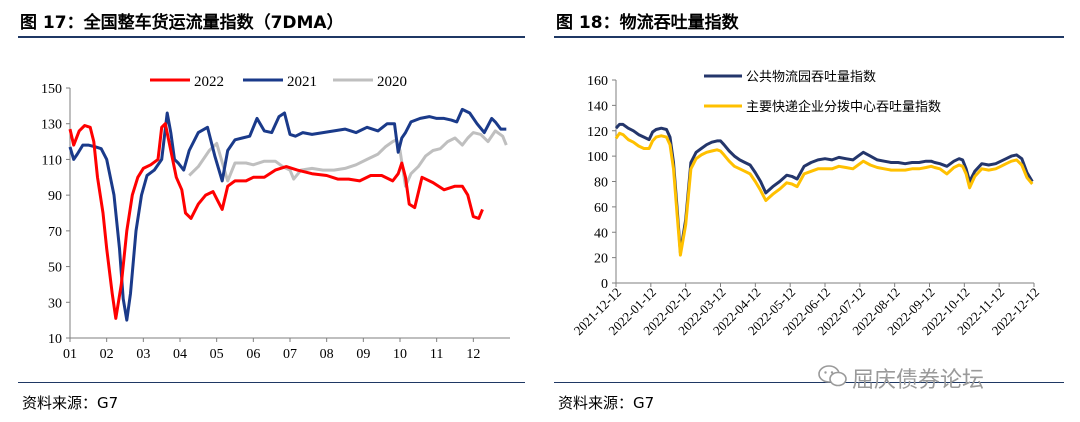 The width and height of the screenshot is (1080, 422). Describe the element at coordinates (348, 158) in the screenshot. I see `series-line-2020` at that location.